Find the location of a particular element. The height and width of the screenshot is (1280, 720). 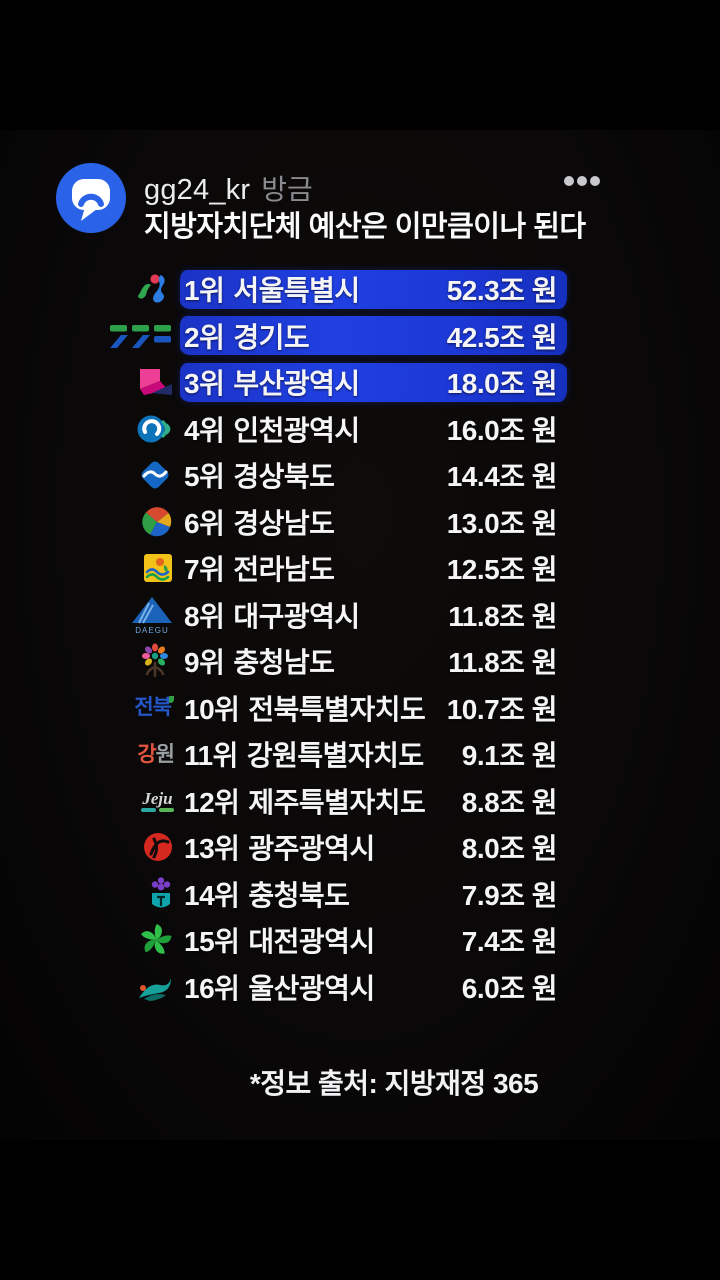

region-name: 부산광역시 is located at coordinates (296, 384).